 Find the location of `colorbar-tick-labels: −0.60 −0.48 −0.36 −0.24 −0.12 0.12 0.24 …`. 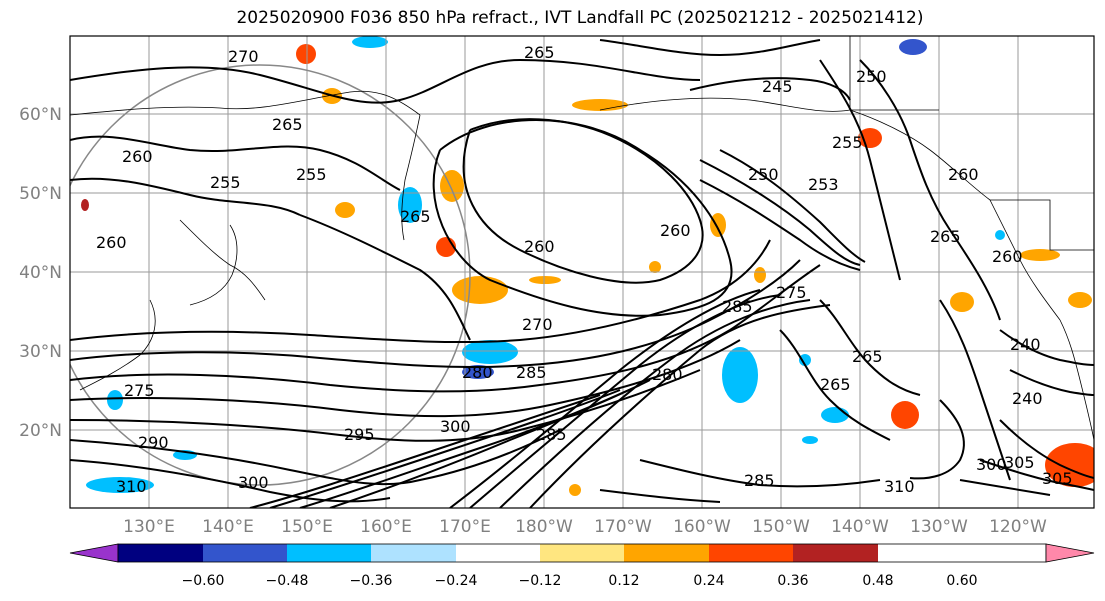

colorbar-tick-labels: −0.60 −0.48 −0.36 −0.24 −0.12 0.12 0.24 … is located at coordinates (580, 581).